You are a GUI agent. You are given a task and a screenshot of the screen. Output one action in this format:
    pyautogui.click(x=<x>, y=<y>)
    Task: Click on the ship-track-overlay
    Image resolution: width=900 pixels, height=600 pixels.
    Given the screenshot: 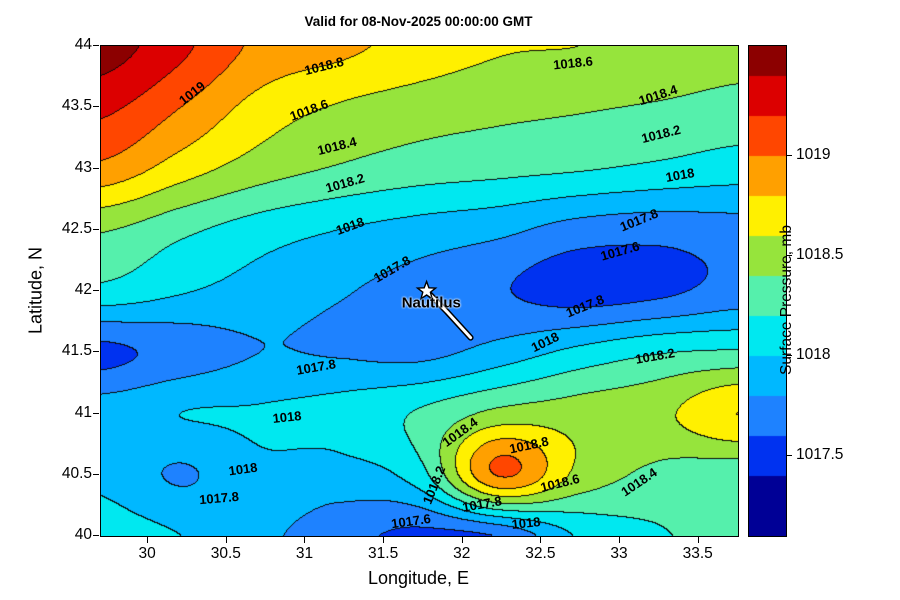 What is the action you would take?
    pyautogui.click(x=444, y=310)
    